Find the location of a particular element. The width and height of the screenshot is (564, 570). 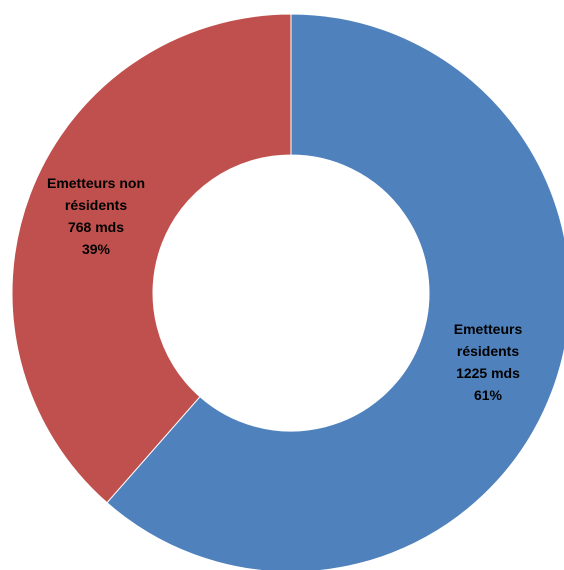

slice-1-label-line-1: résidents is located at coordinates (96, 205).